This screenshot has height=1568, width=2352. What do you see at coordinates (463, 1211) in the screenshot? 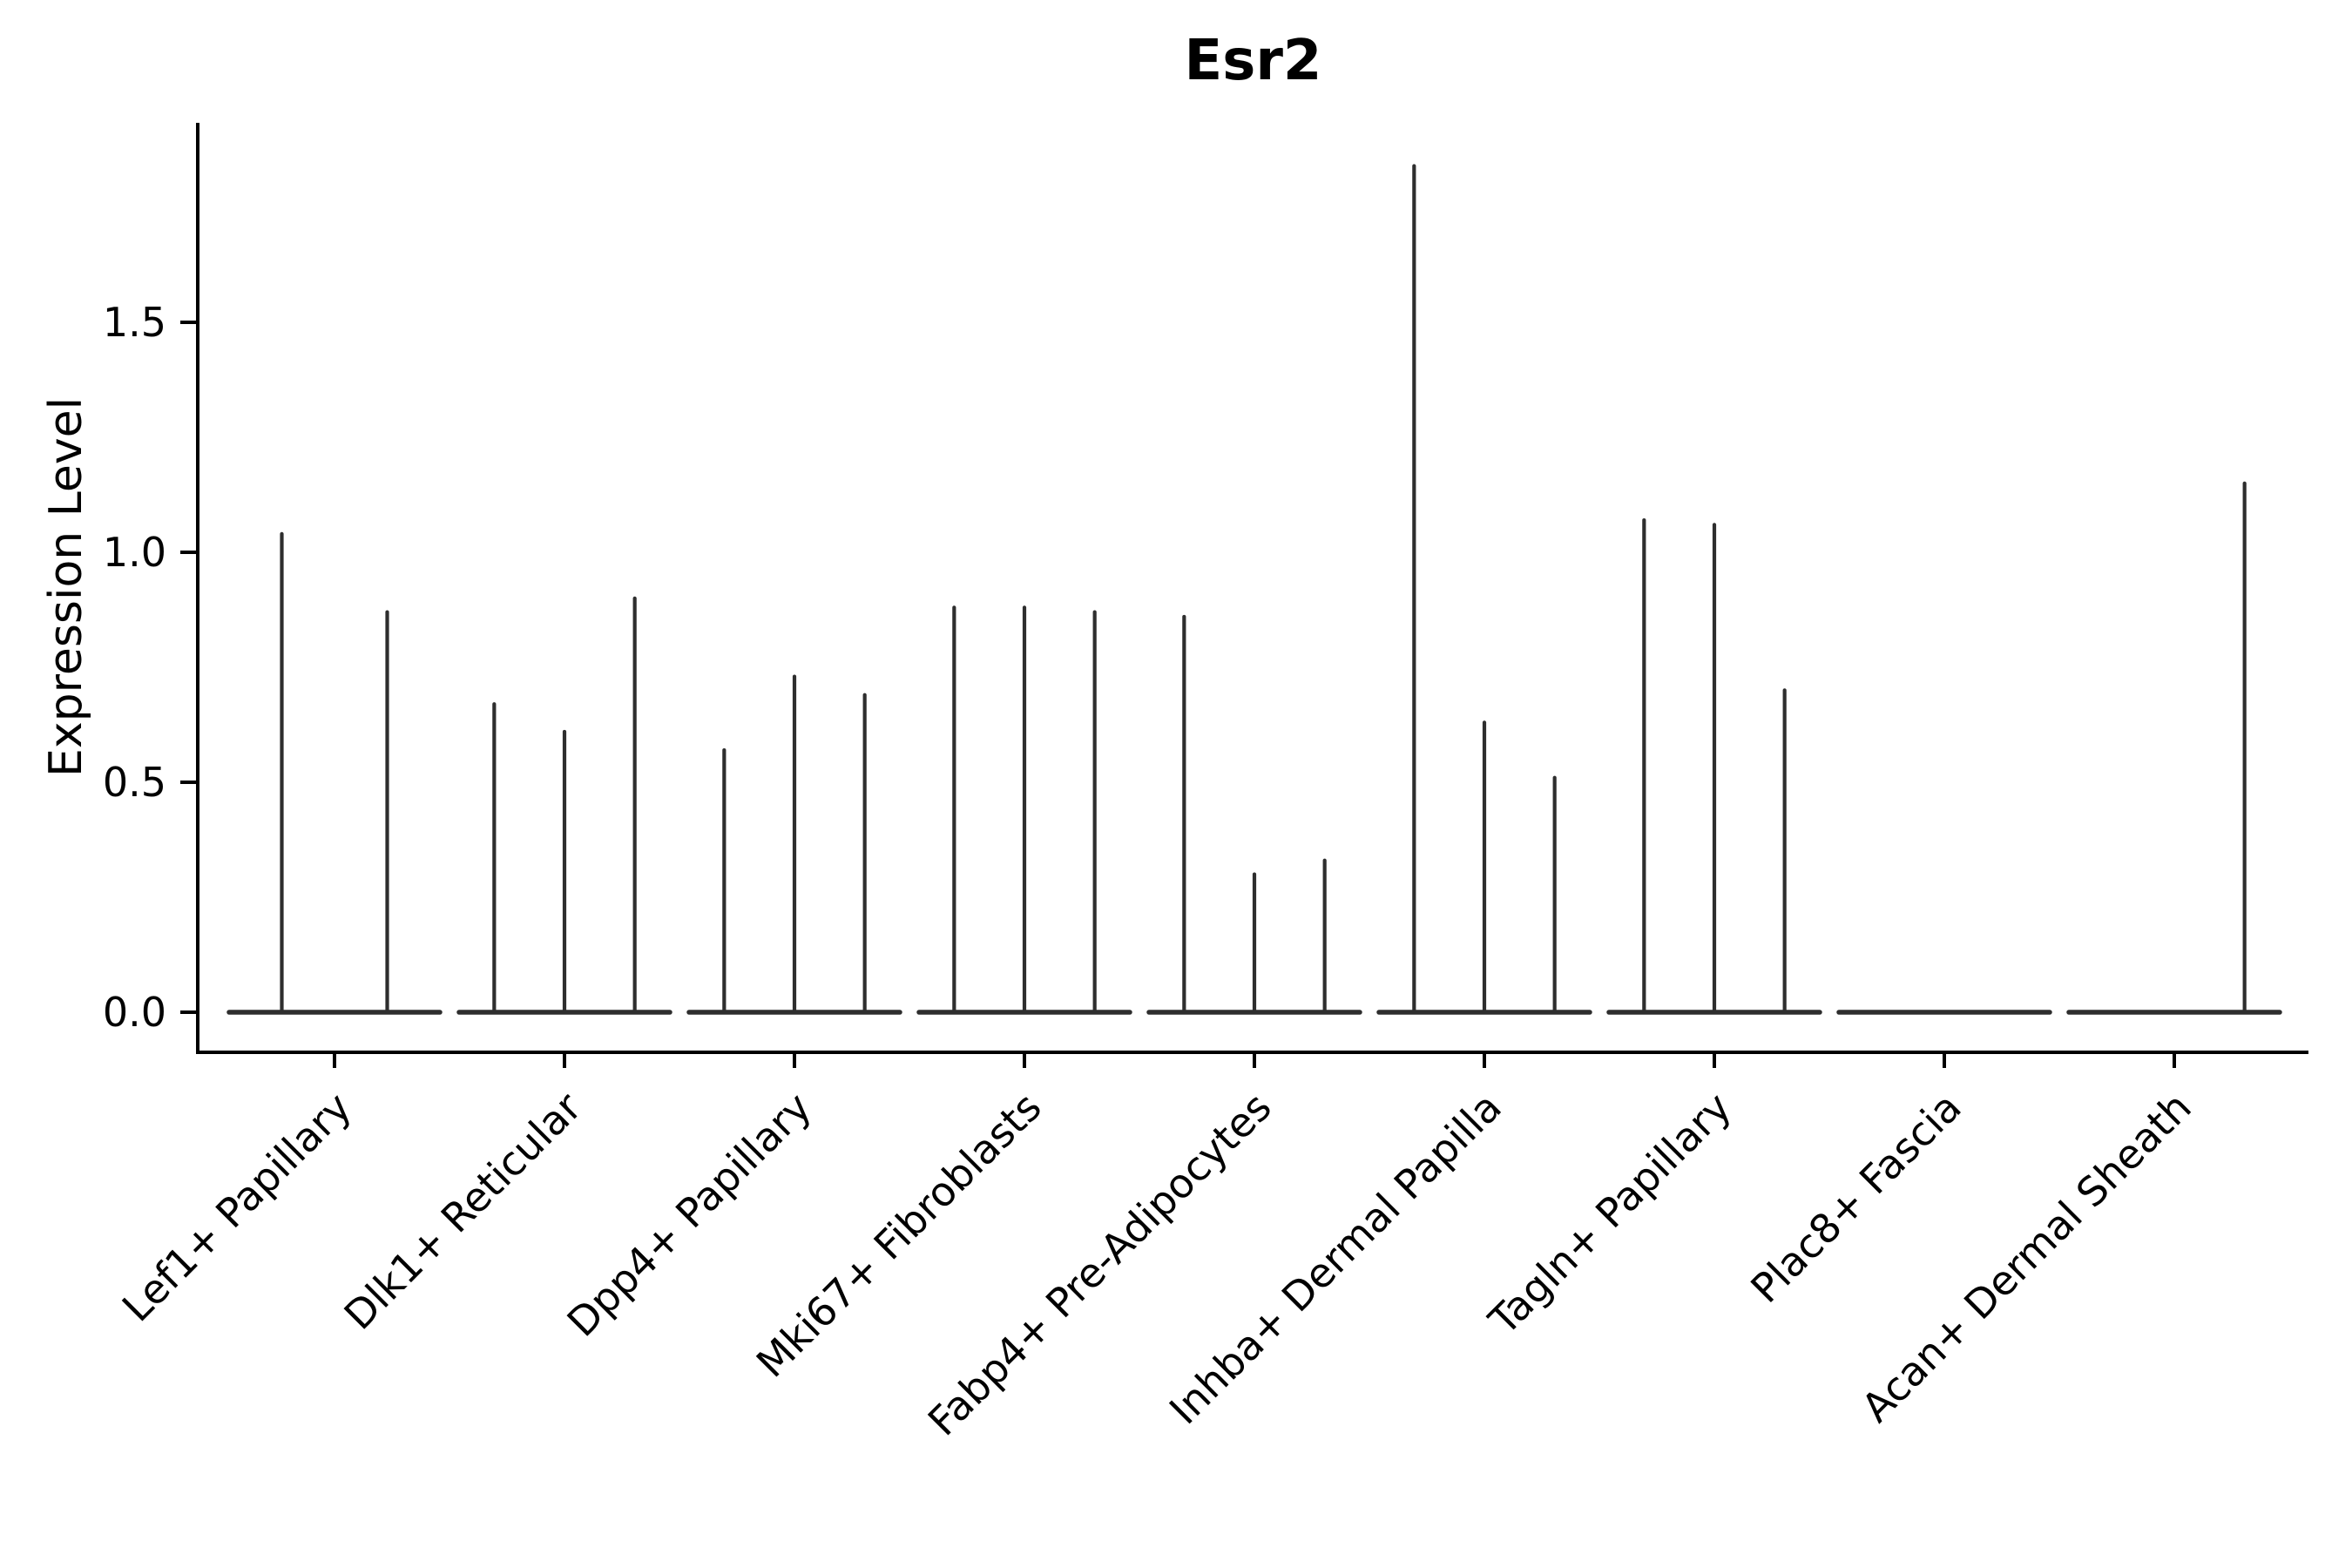
I see `x-tick-label: Dlk1+ Reticular` at bounding box center [463, 1211].